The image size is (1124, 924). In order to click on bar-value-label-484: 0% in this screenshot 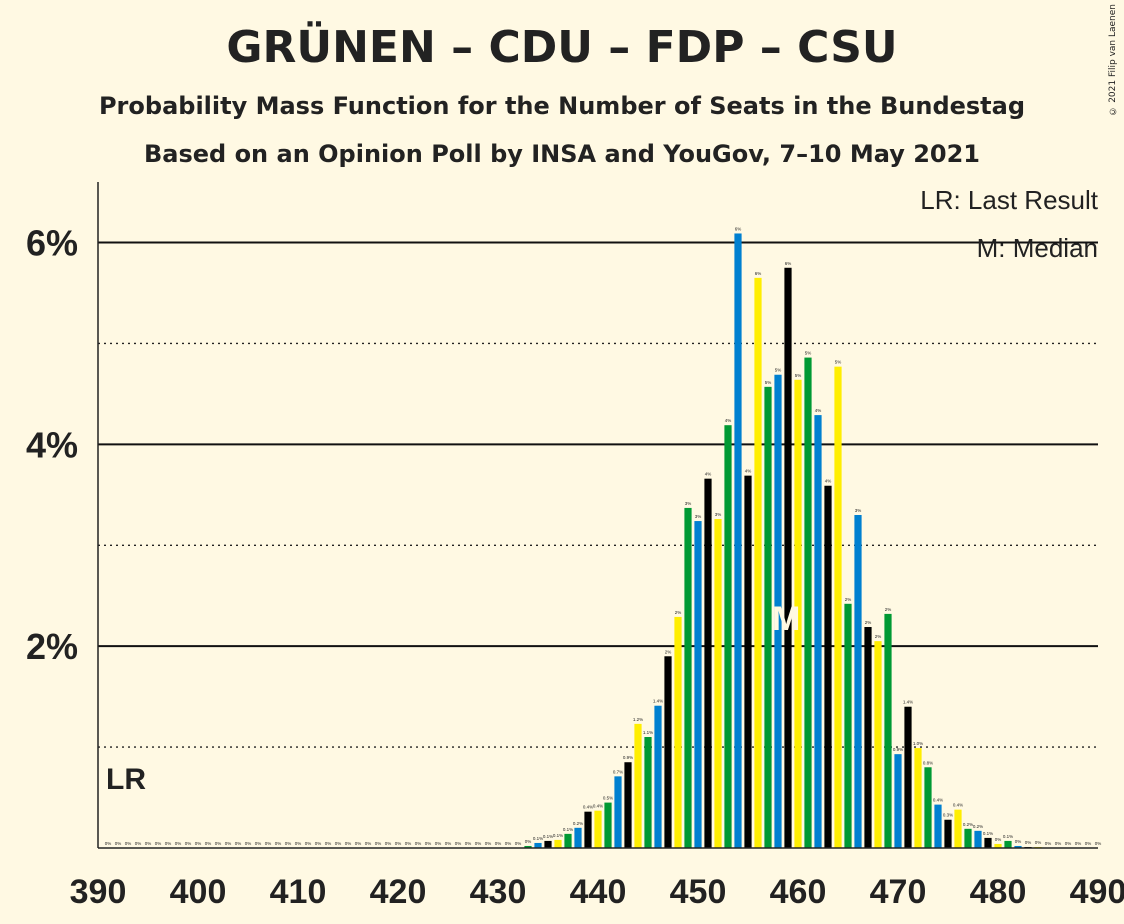, I will do `click(1038, 842)`.